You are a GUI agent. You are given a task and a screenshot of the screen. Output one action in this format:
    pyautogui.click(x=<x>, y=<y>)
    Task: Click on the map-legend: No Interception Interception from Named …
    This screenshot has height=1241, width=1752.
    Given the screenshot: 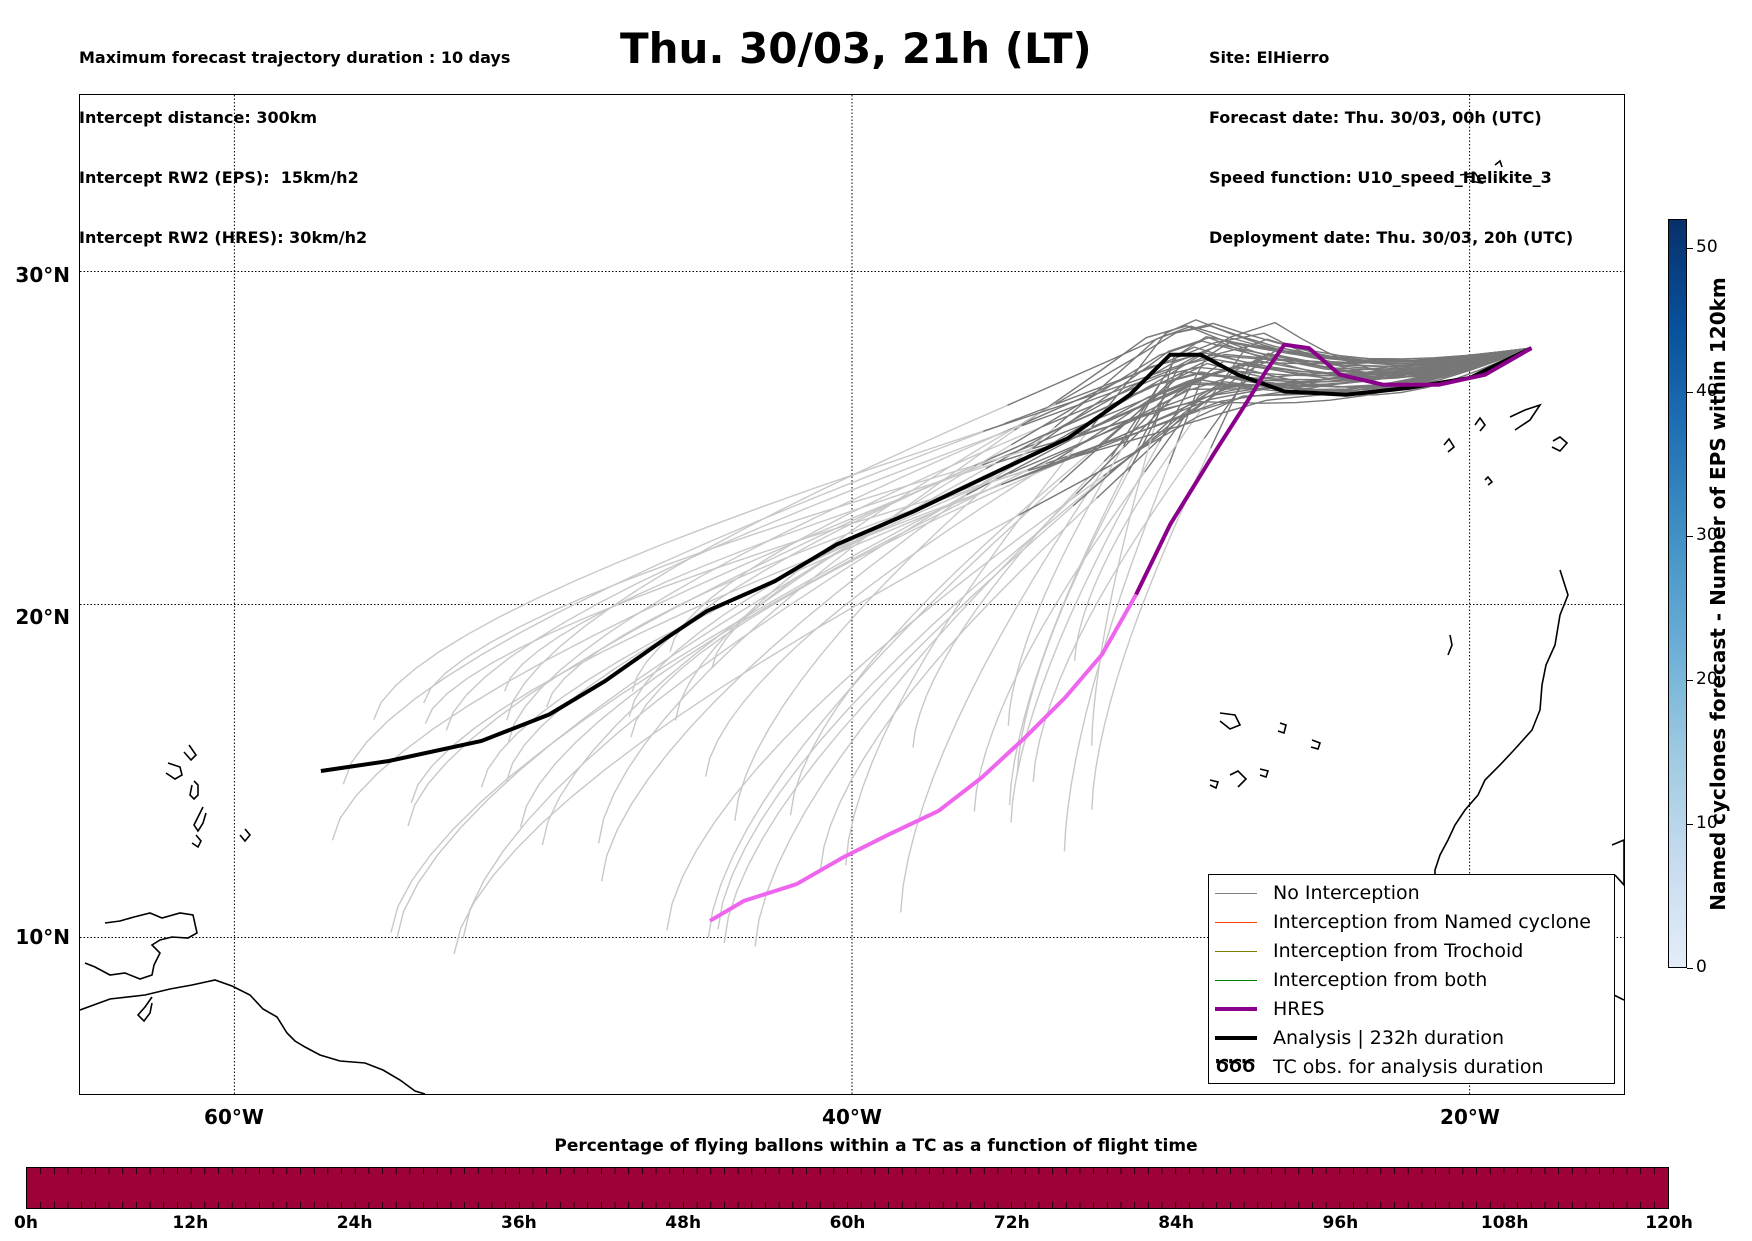 What is the action you would take?
    pyautogui.click(x=1411, y=979)
    